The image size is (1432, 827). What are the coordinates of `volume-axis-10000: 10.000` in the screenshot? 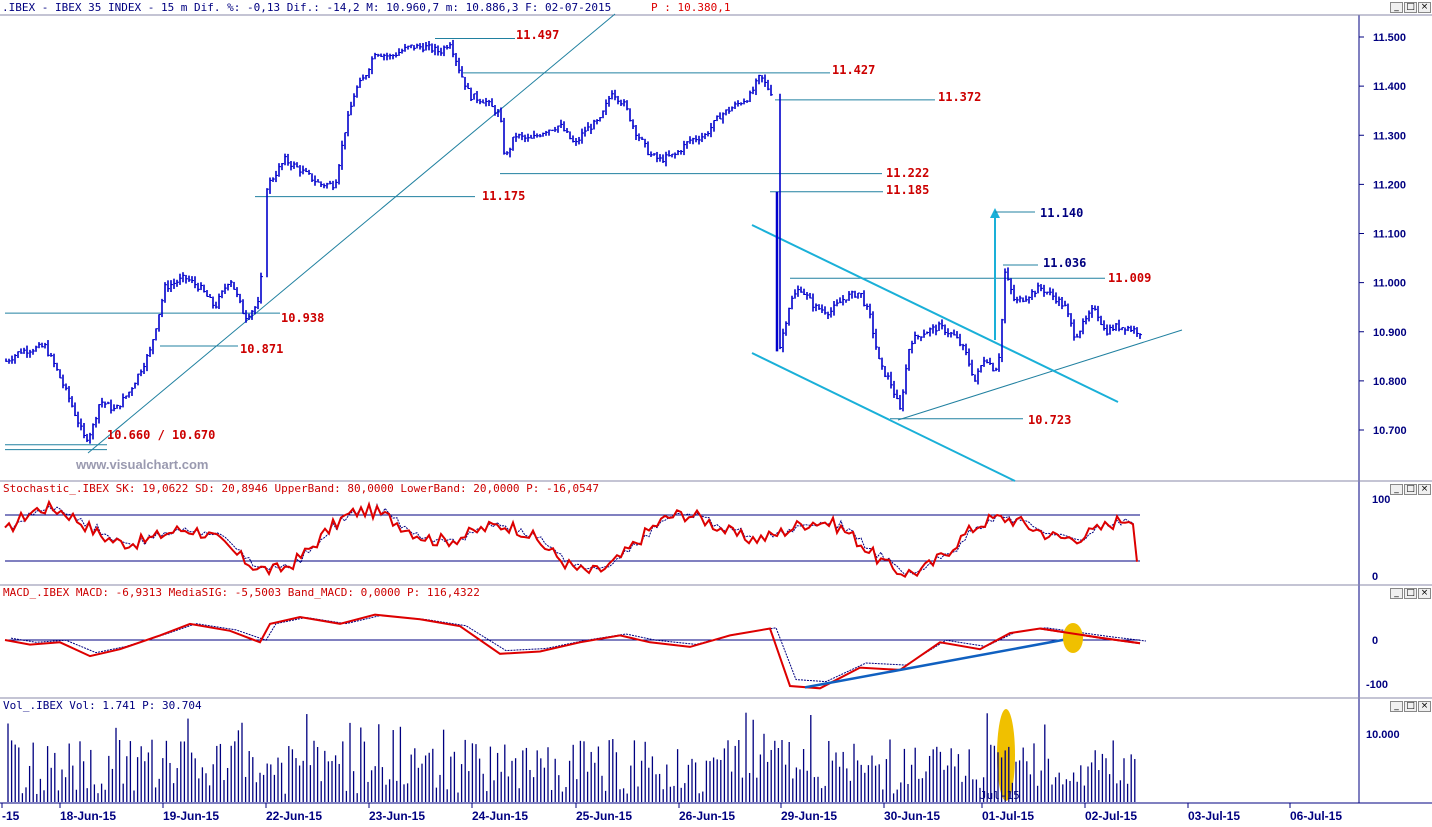 It's located at (1383, 735).